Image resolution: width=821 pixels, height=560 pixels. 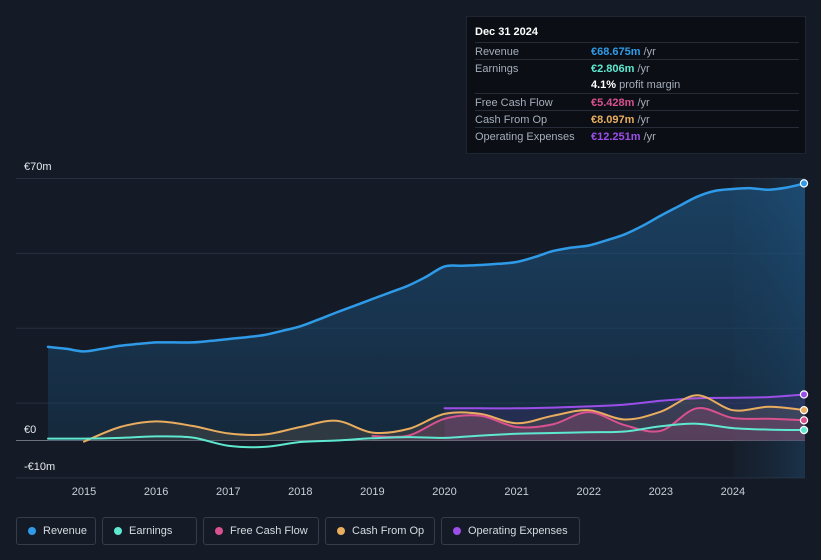 I want to click on tooltip-row-revenue: Revenue €68.675m /yr, so click(x=637, y=51).